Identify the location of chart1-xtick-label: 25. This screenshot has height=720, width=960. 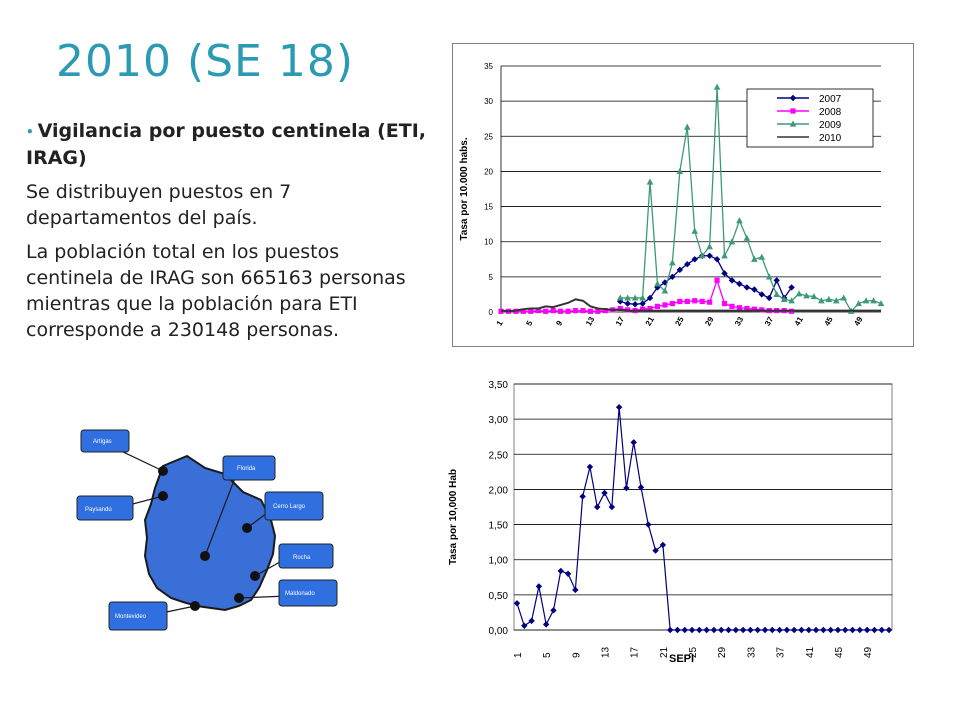
(679, 321).